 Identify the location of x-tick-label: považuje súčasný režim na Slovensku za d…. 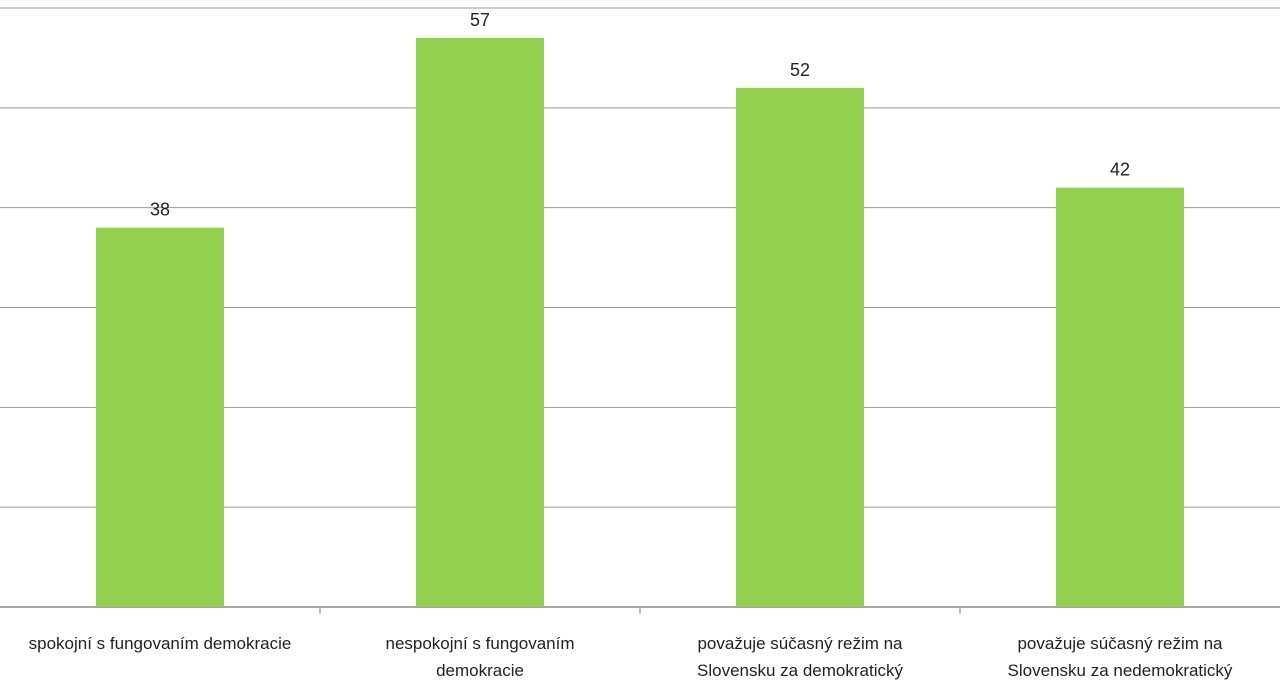
(800, 657).